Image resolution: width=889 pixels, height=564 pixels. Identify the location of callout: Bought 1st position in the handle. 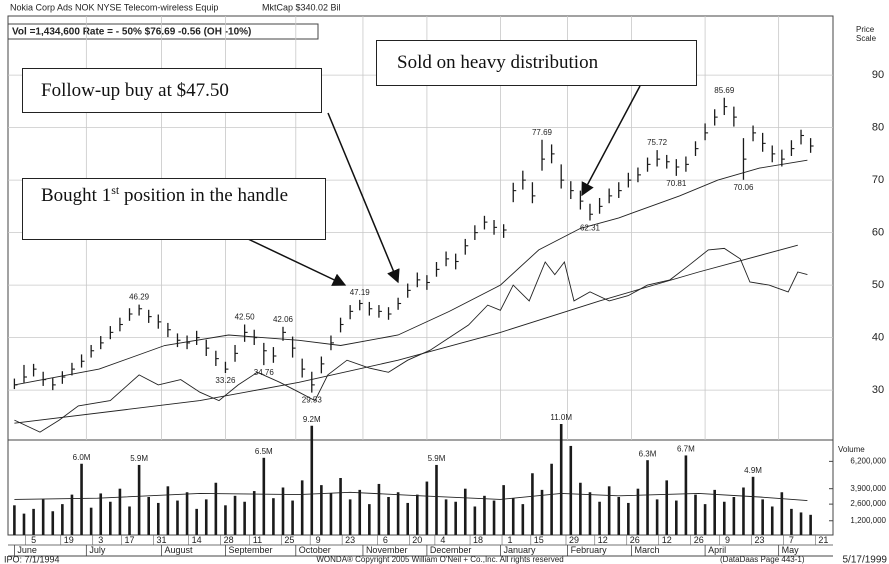
(174, 209).